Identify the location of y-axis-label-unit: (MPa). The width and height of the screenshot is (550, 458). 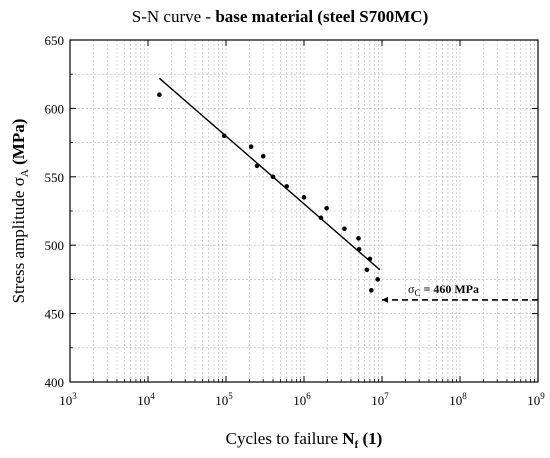
(18, 144).